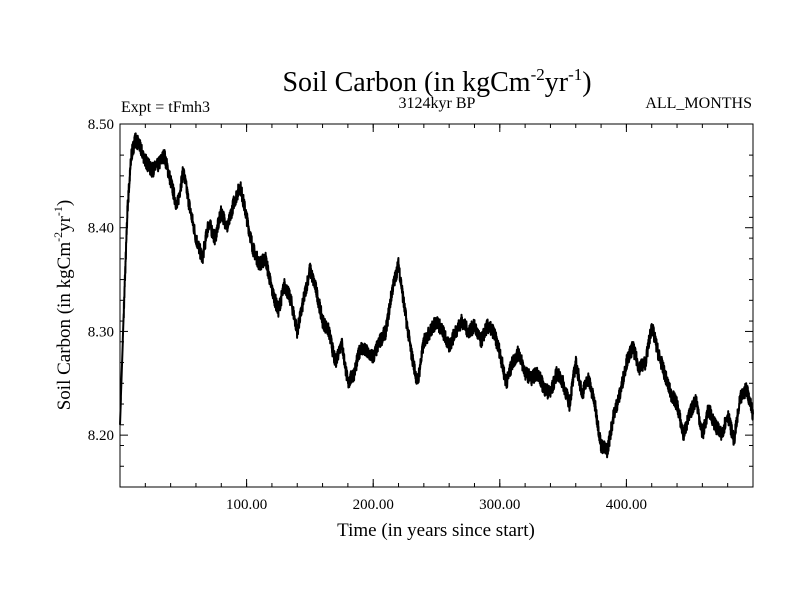 Image resolution: width=800 pixels, height=600 pixels. What do you see at coordinates (101, 125) in the screenshot?
I see `y-tick-label: 8.50` at bounding box center [101, 125].